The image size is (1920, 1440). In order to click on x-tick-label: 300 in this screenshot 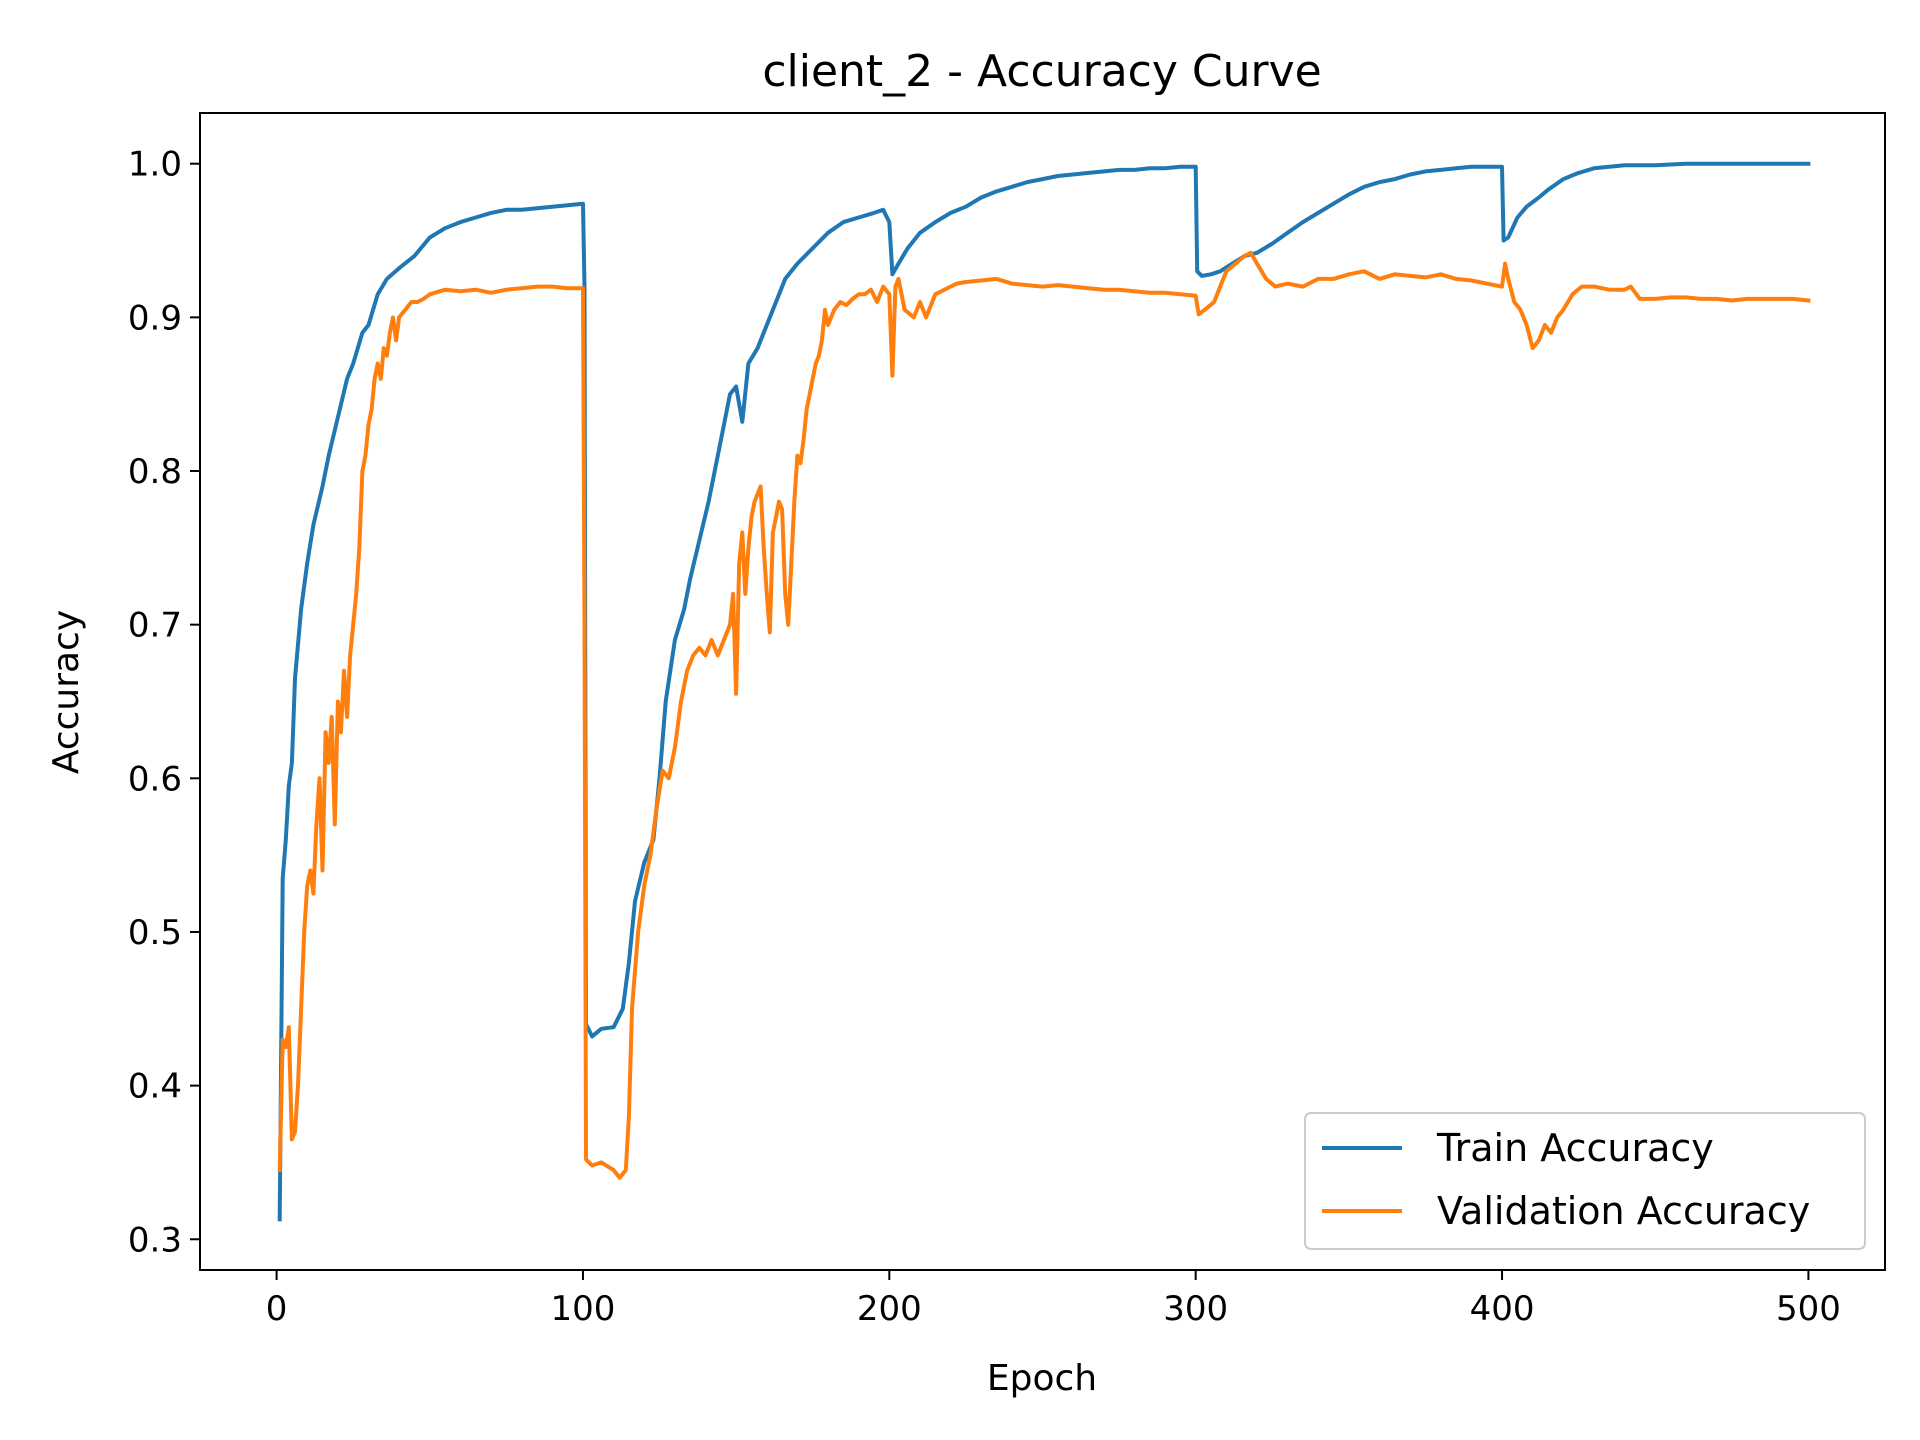, I will do `click(1195, 1309)`.